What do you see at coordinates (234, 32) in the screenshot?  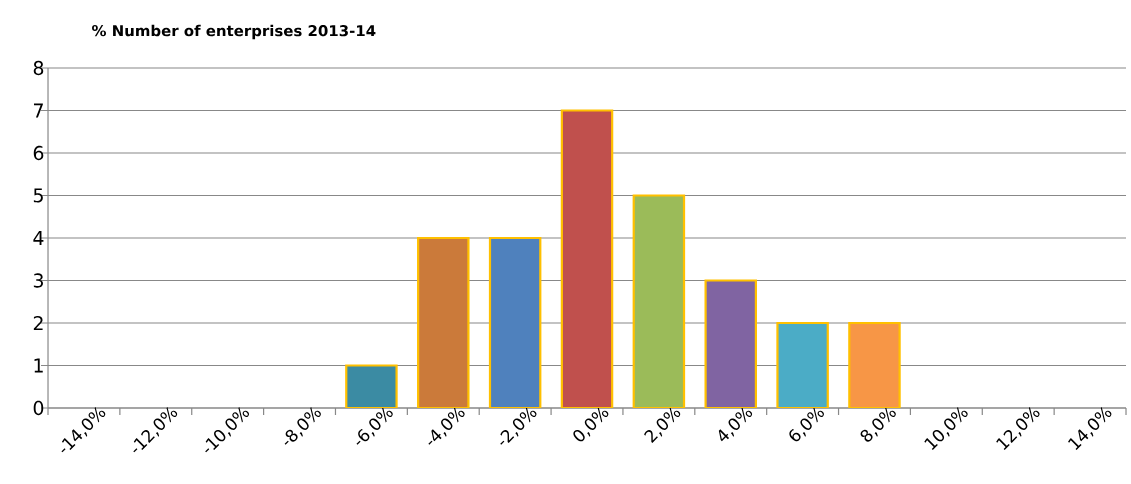 I see `chart-title: % Number of enterprises 2013-14` at bounding box center [234, 32].